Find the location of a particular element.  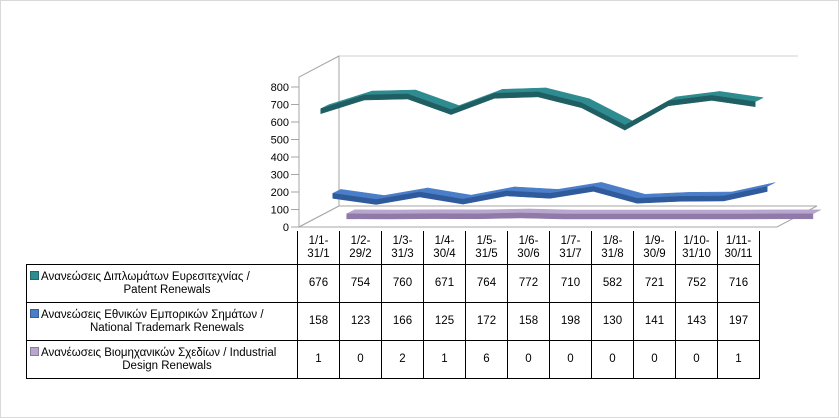

category-label: 1/8- 31/8 is located at coordinates (612, 248).